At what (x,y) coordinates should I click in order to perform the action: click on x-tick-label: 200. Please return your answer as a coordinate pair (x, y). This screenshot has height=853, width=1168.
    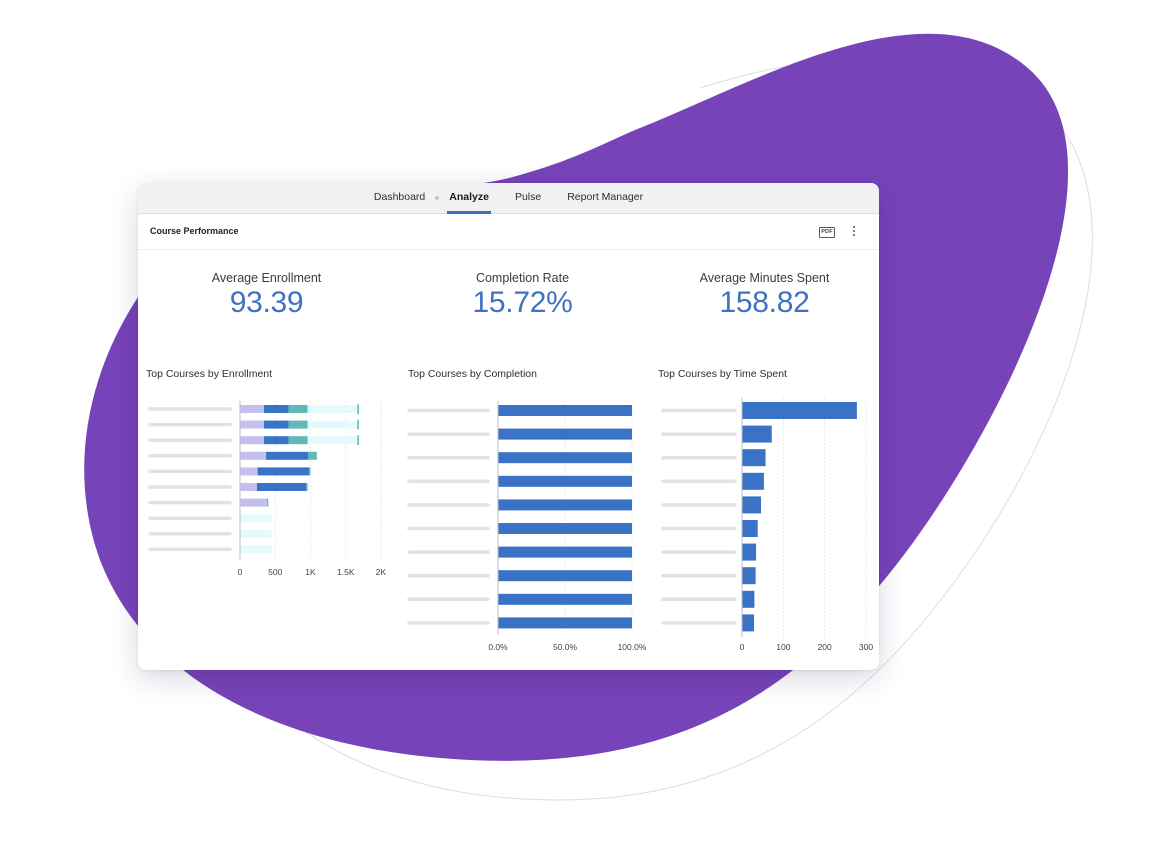
    Looking at the image, I should click on (825, 647).